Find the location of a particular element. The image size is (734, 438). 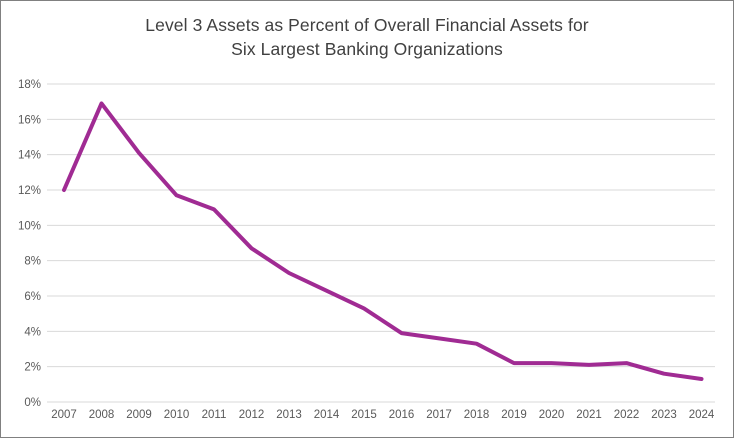

x-tick-label: 2008 is located at coordinates (102, 415).